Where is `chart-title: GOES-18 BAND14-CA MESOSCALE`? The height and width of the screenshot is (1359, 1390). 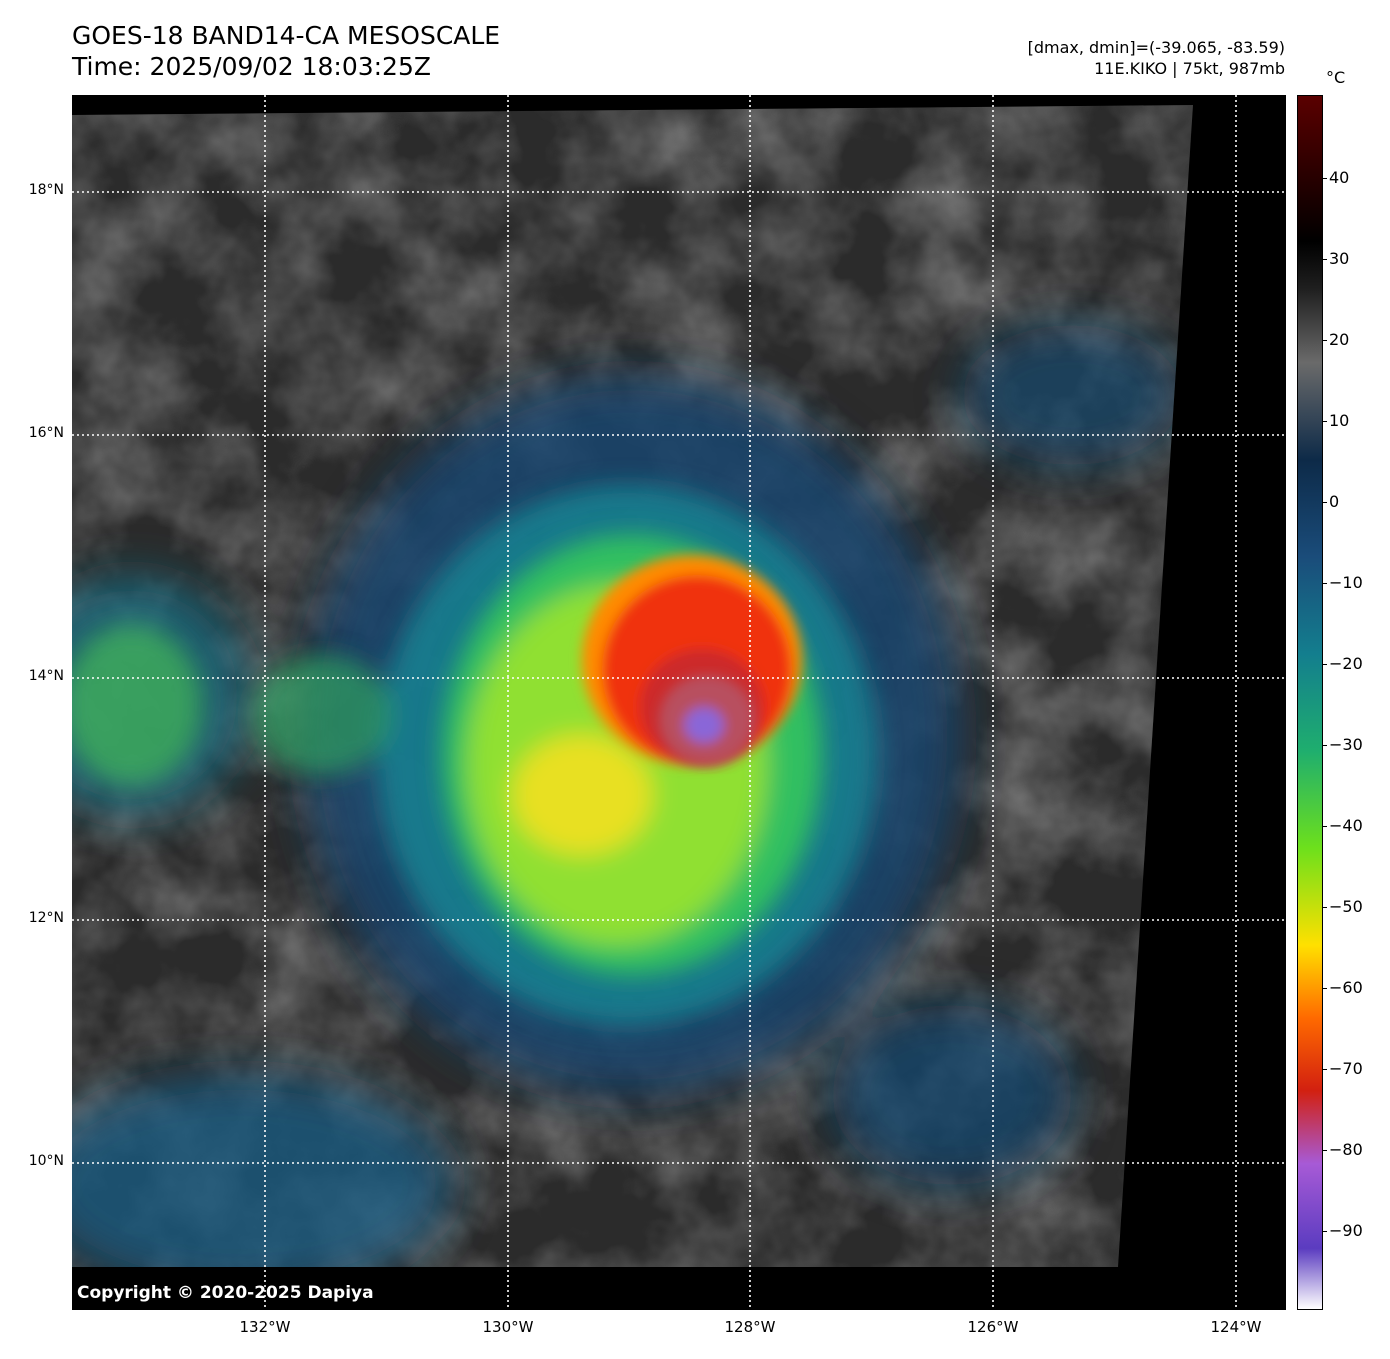 chart-title: GOES-18 BAND14-CA MESOSCALE is located at coordinates (286, 35).